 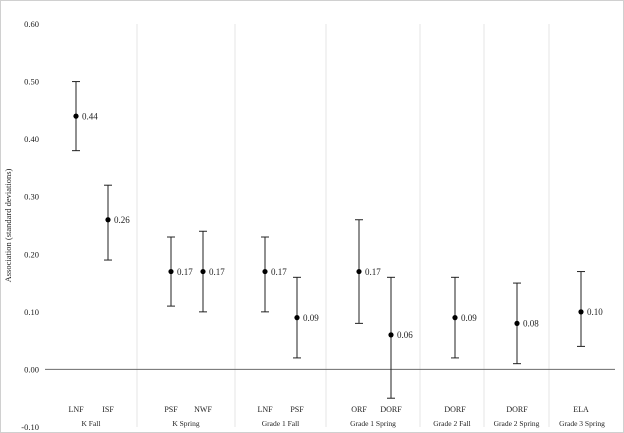 What do you see at coordinates (581, 409) in the screenshot?
I see `measure-label: ELA` at bounding box center [581, 409].